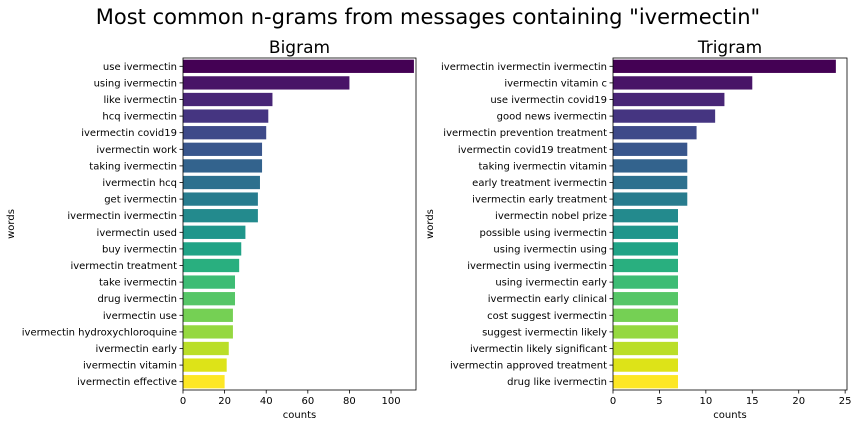 The height and width of the screenshot is (426, 857). I want to click on x-tick-label: 60, so click(307, 401).